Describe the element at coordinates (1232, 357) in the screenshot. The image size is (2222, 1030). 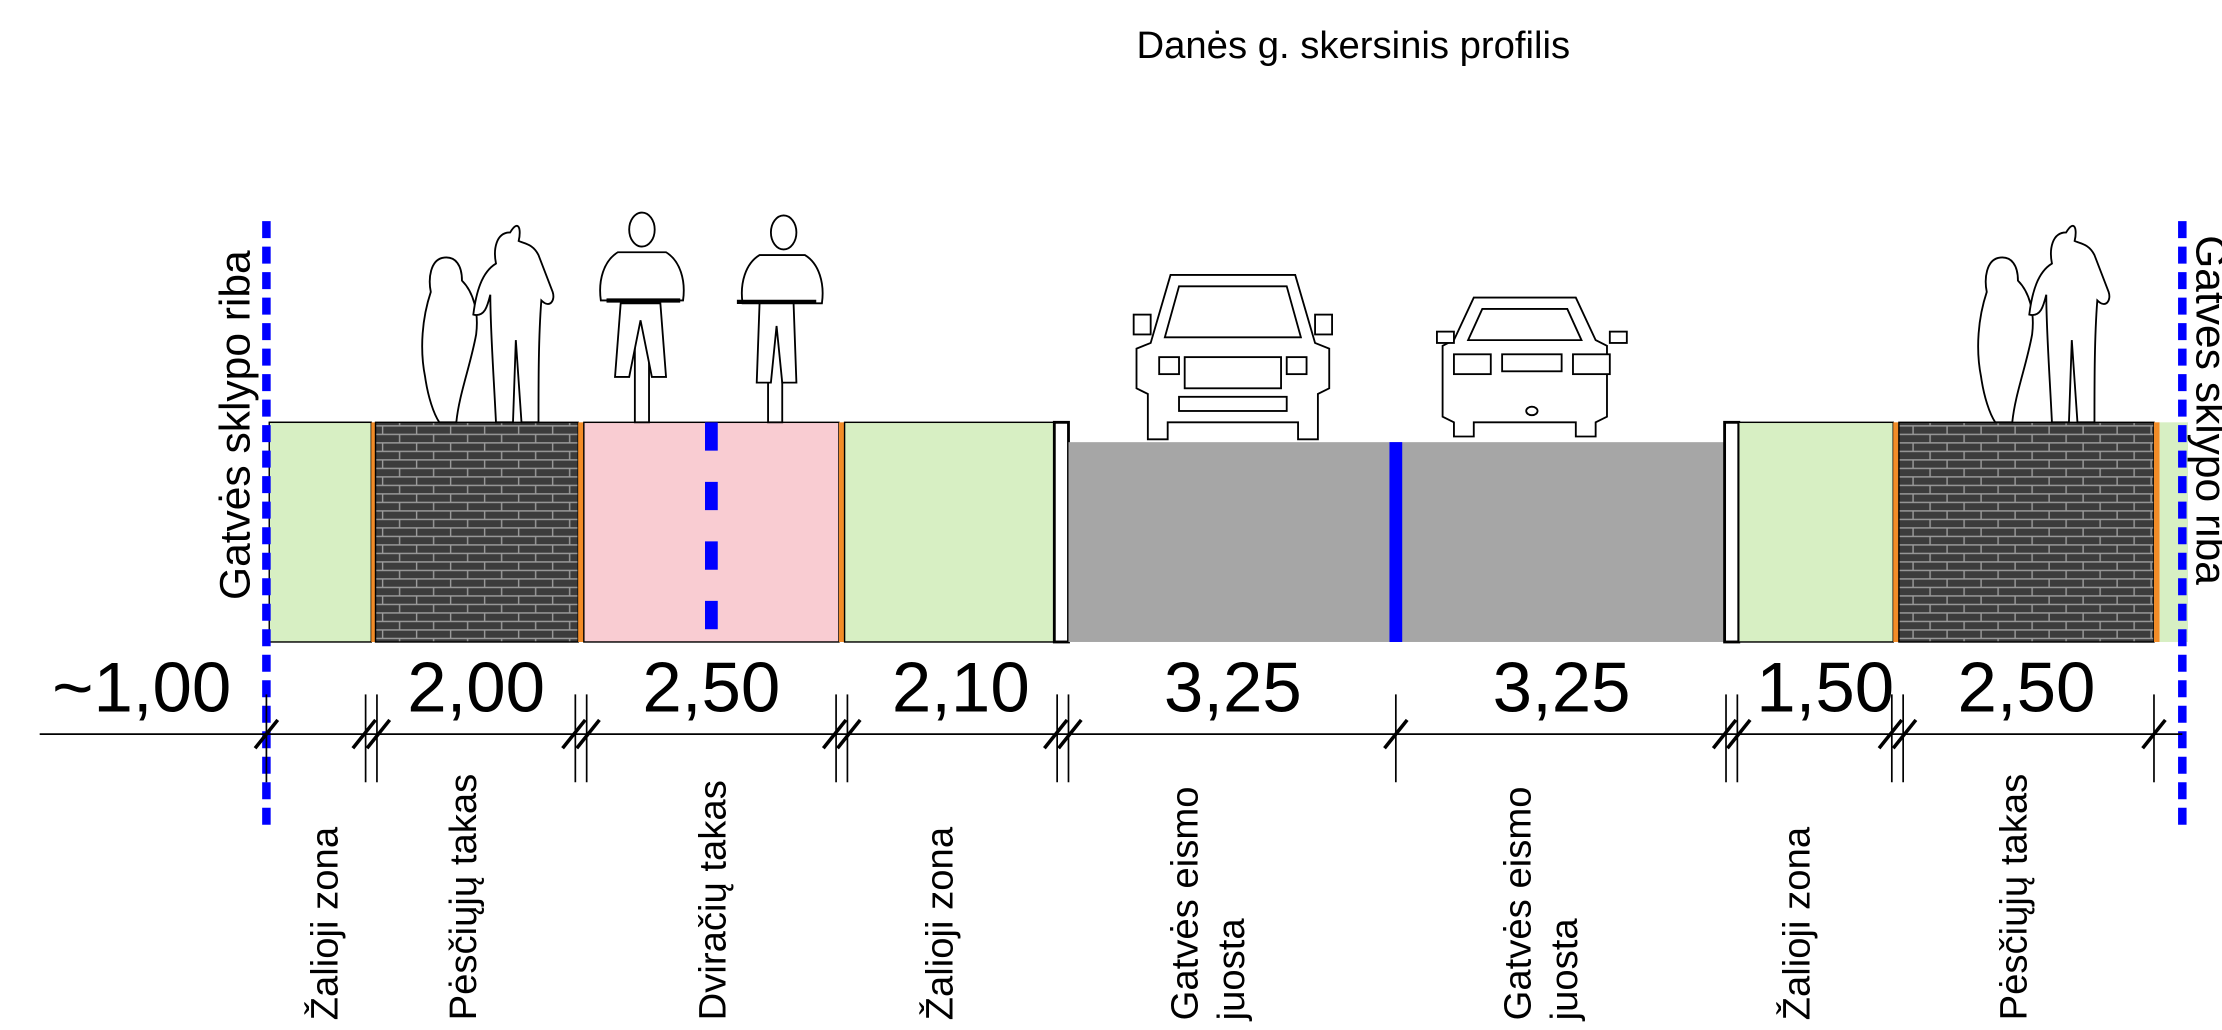
I see `car-front` at that location.